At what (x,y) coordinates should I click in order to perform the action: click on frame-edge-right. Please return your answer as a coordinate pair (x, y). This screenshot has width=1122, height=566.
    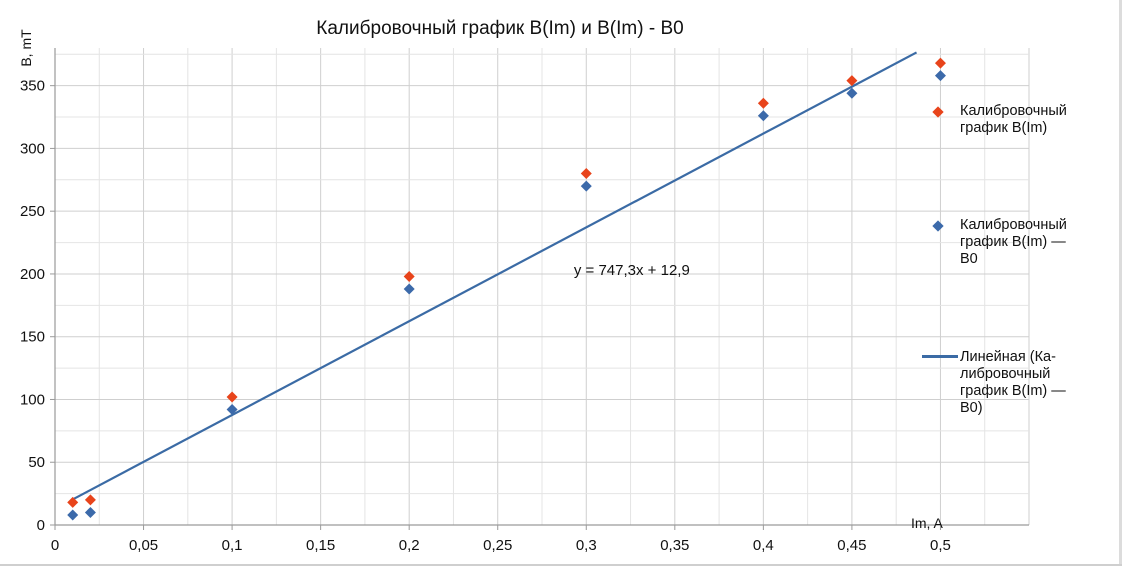
    Looking at the image, I should click on (1120, 283).